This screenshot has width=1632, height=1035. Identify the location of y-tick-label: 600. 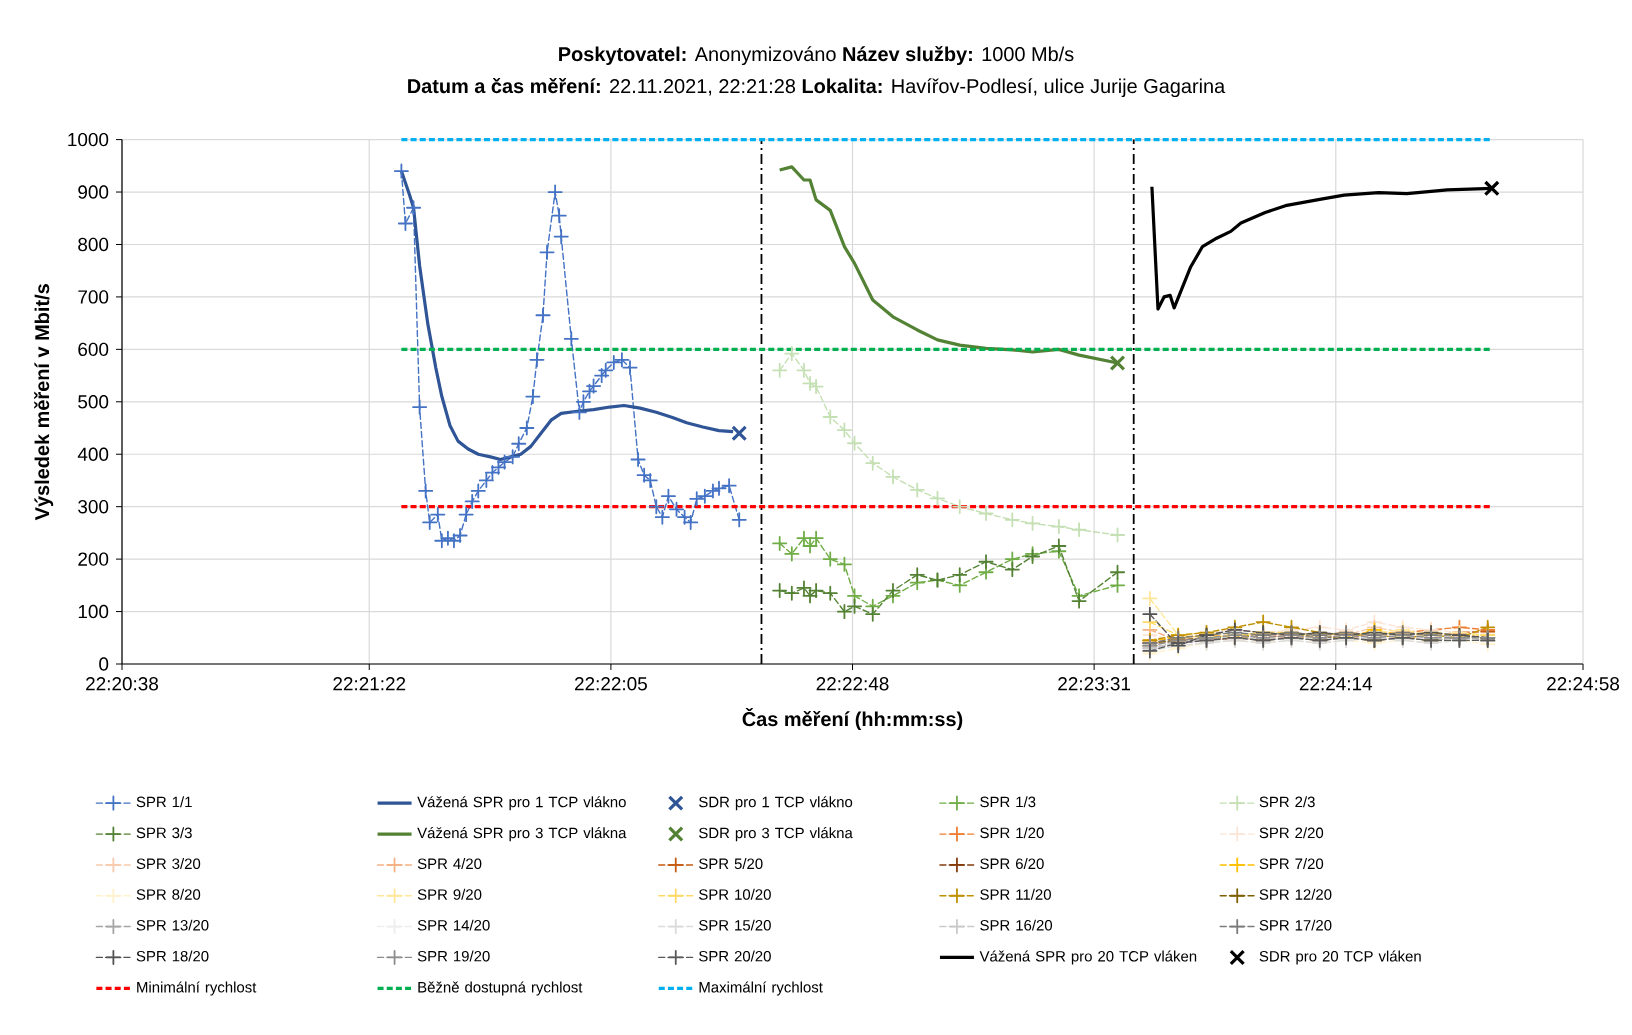
(93, 349).